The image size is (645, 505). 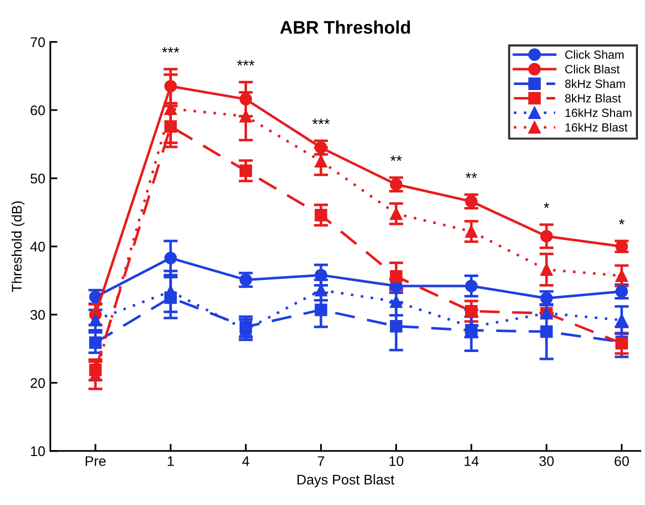 What do you see at coordinates (345, 27) in the screenshot?
I see `chart-title: ABR Threshold` at bounding box center [345, 27].